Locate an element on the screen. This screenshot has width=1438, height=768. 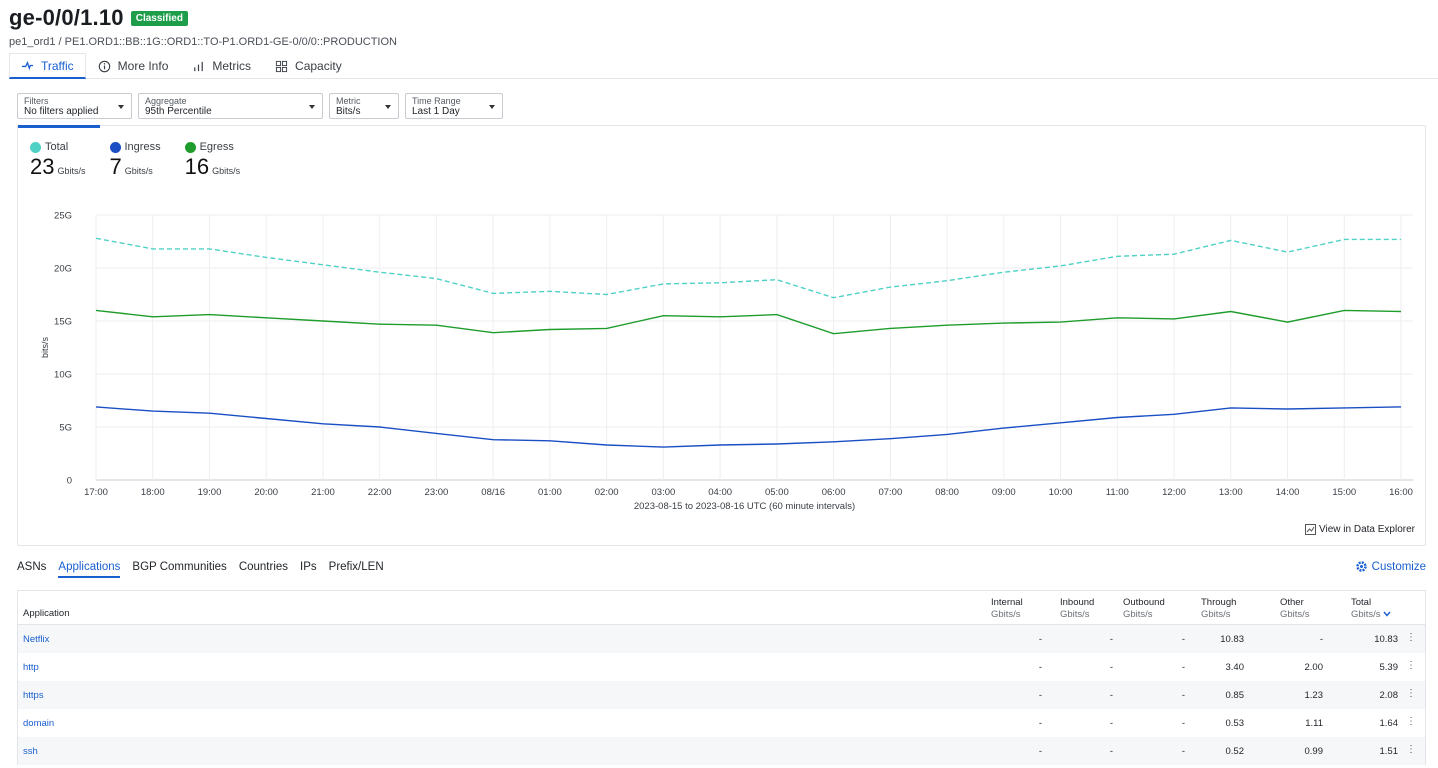
customize-label: Customize is located at coordinates (1398, 566).